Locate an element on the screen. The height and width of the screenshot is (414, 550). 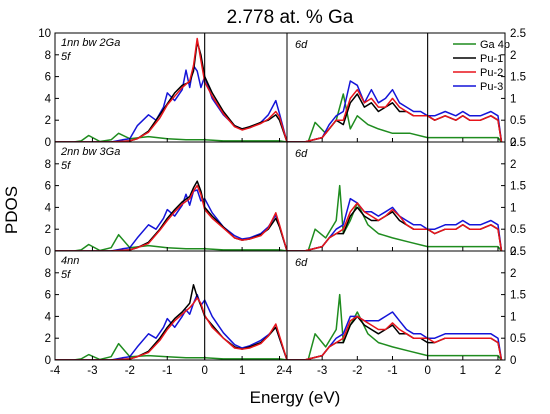
panel-1-5f: 1nn bw 2Ga 5f 0 2 4 6 8 10 is located at coordinates (163, 88).